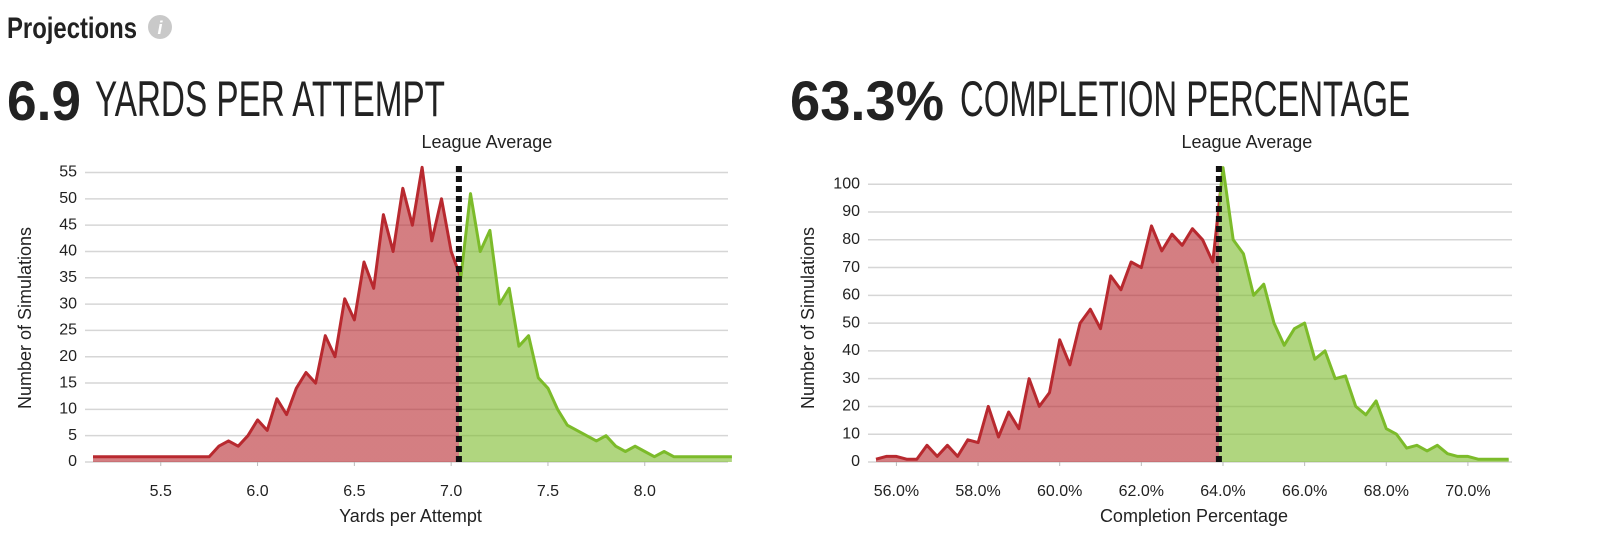 The width and height of the screenshot is (1600, 547). What do you see at coordinates (68, 224) in the screenshot?
I see `y-tick-label: 45` at bounding box center [68, 224].